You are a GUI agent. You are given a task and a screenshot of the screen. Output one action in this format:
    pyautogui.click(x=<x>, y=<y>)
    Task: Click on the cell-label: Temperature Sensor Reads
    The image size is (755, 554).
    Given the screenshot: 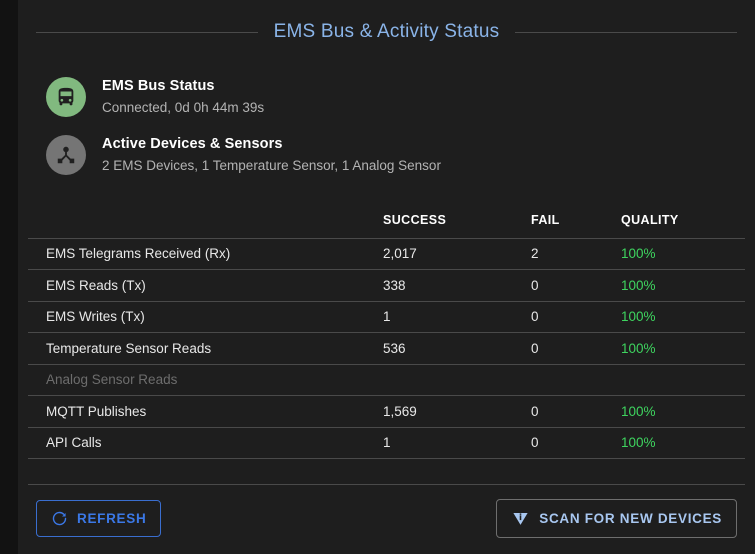 What is the action you would take?
    pyautogui.click(x=129, y=348)
    